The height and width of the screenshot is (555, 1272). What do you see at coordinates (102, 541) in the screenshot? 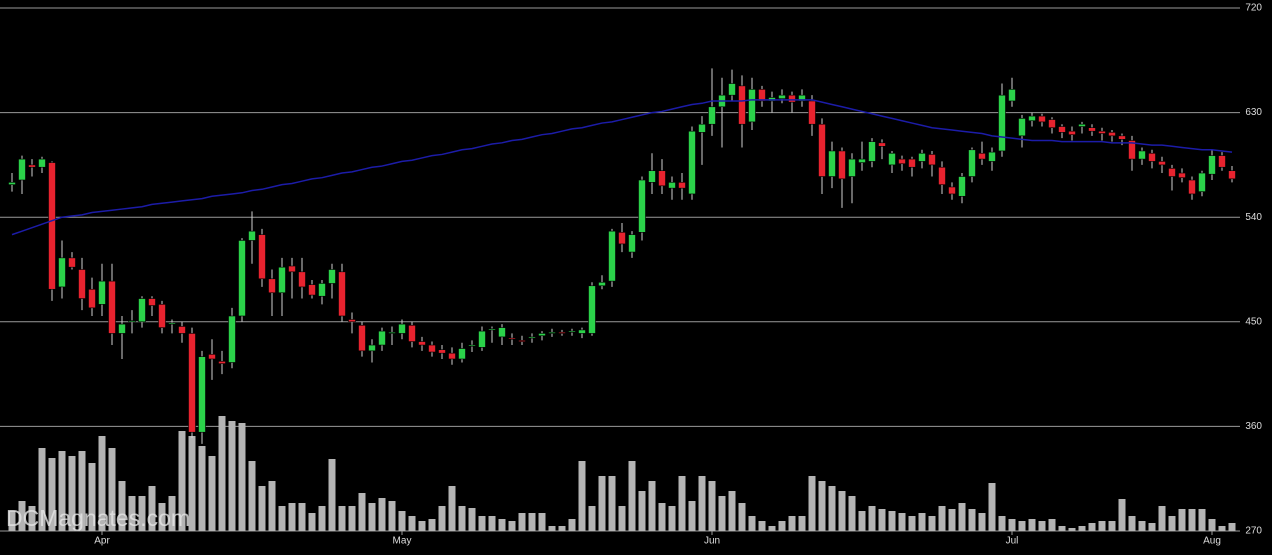
I see `x-tick-label: Apr` at bounding box center [102, 541].